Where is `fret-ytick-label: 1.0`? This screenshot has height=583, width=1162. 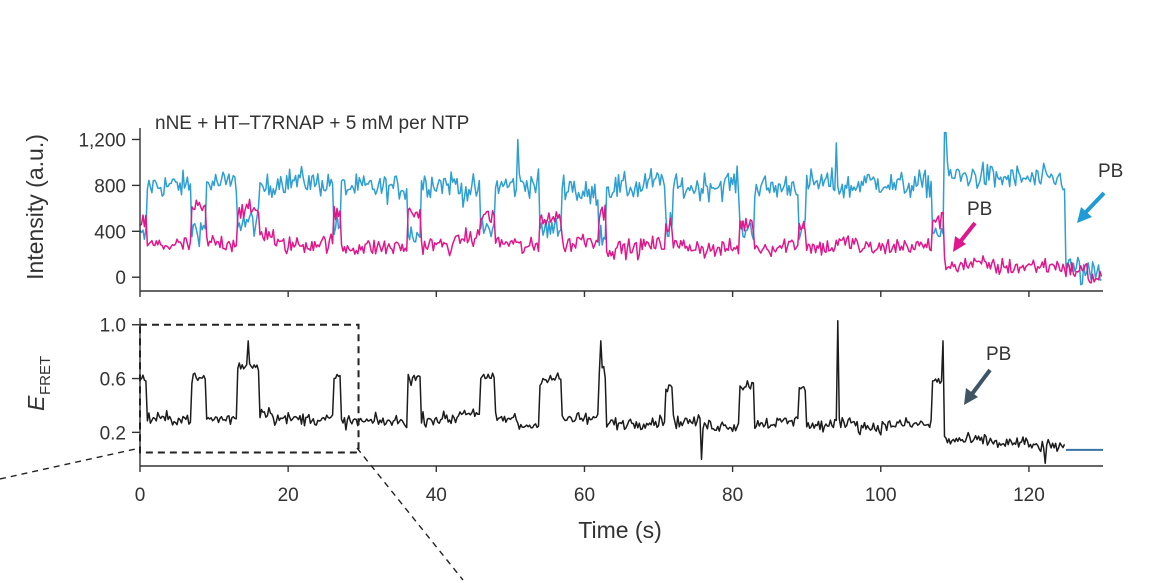 fret-ytick-label: 1.0 is located at coordinates (113, 326).